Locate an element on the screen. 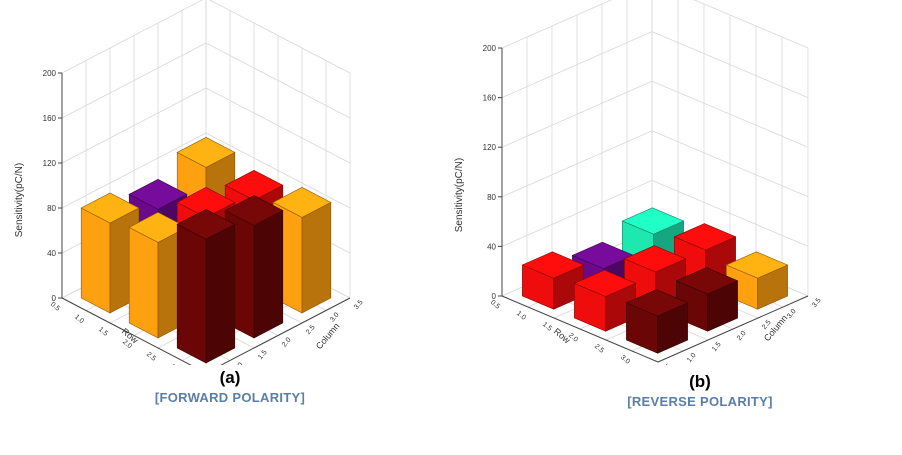 Image resolution: width=902 pixels, height=455 pixels. caption-b: (b) [REVERSE POLARITY] is located at coordinates (700, 390).